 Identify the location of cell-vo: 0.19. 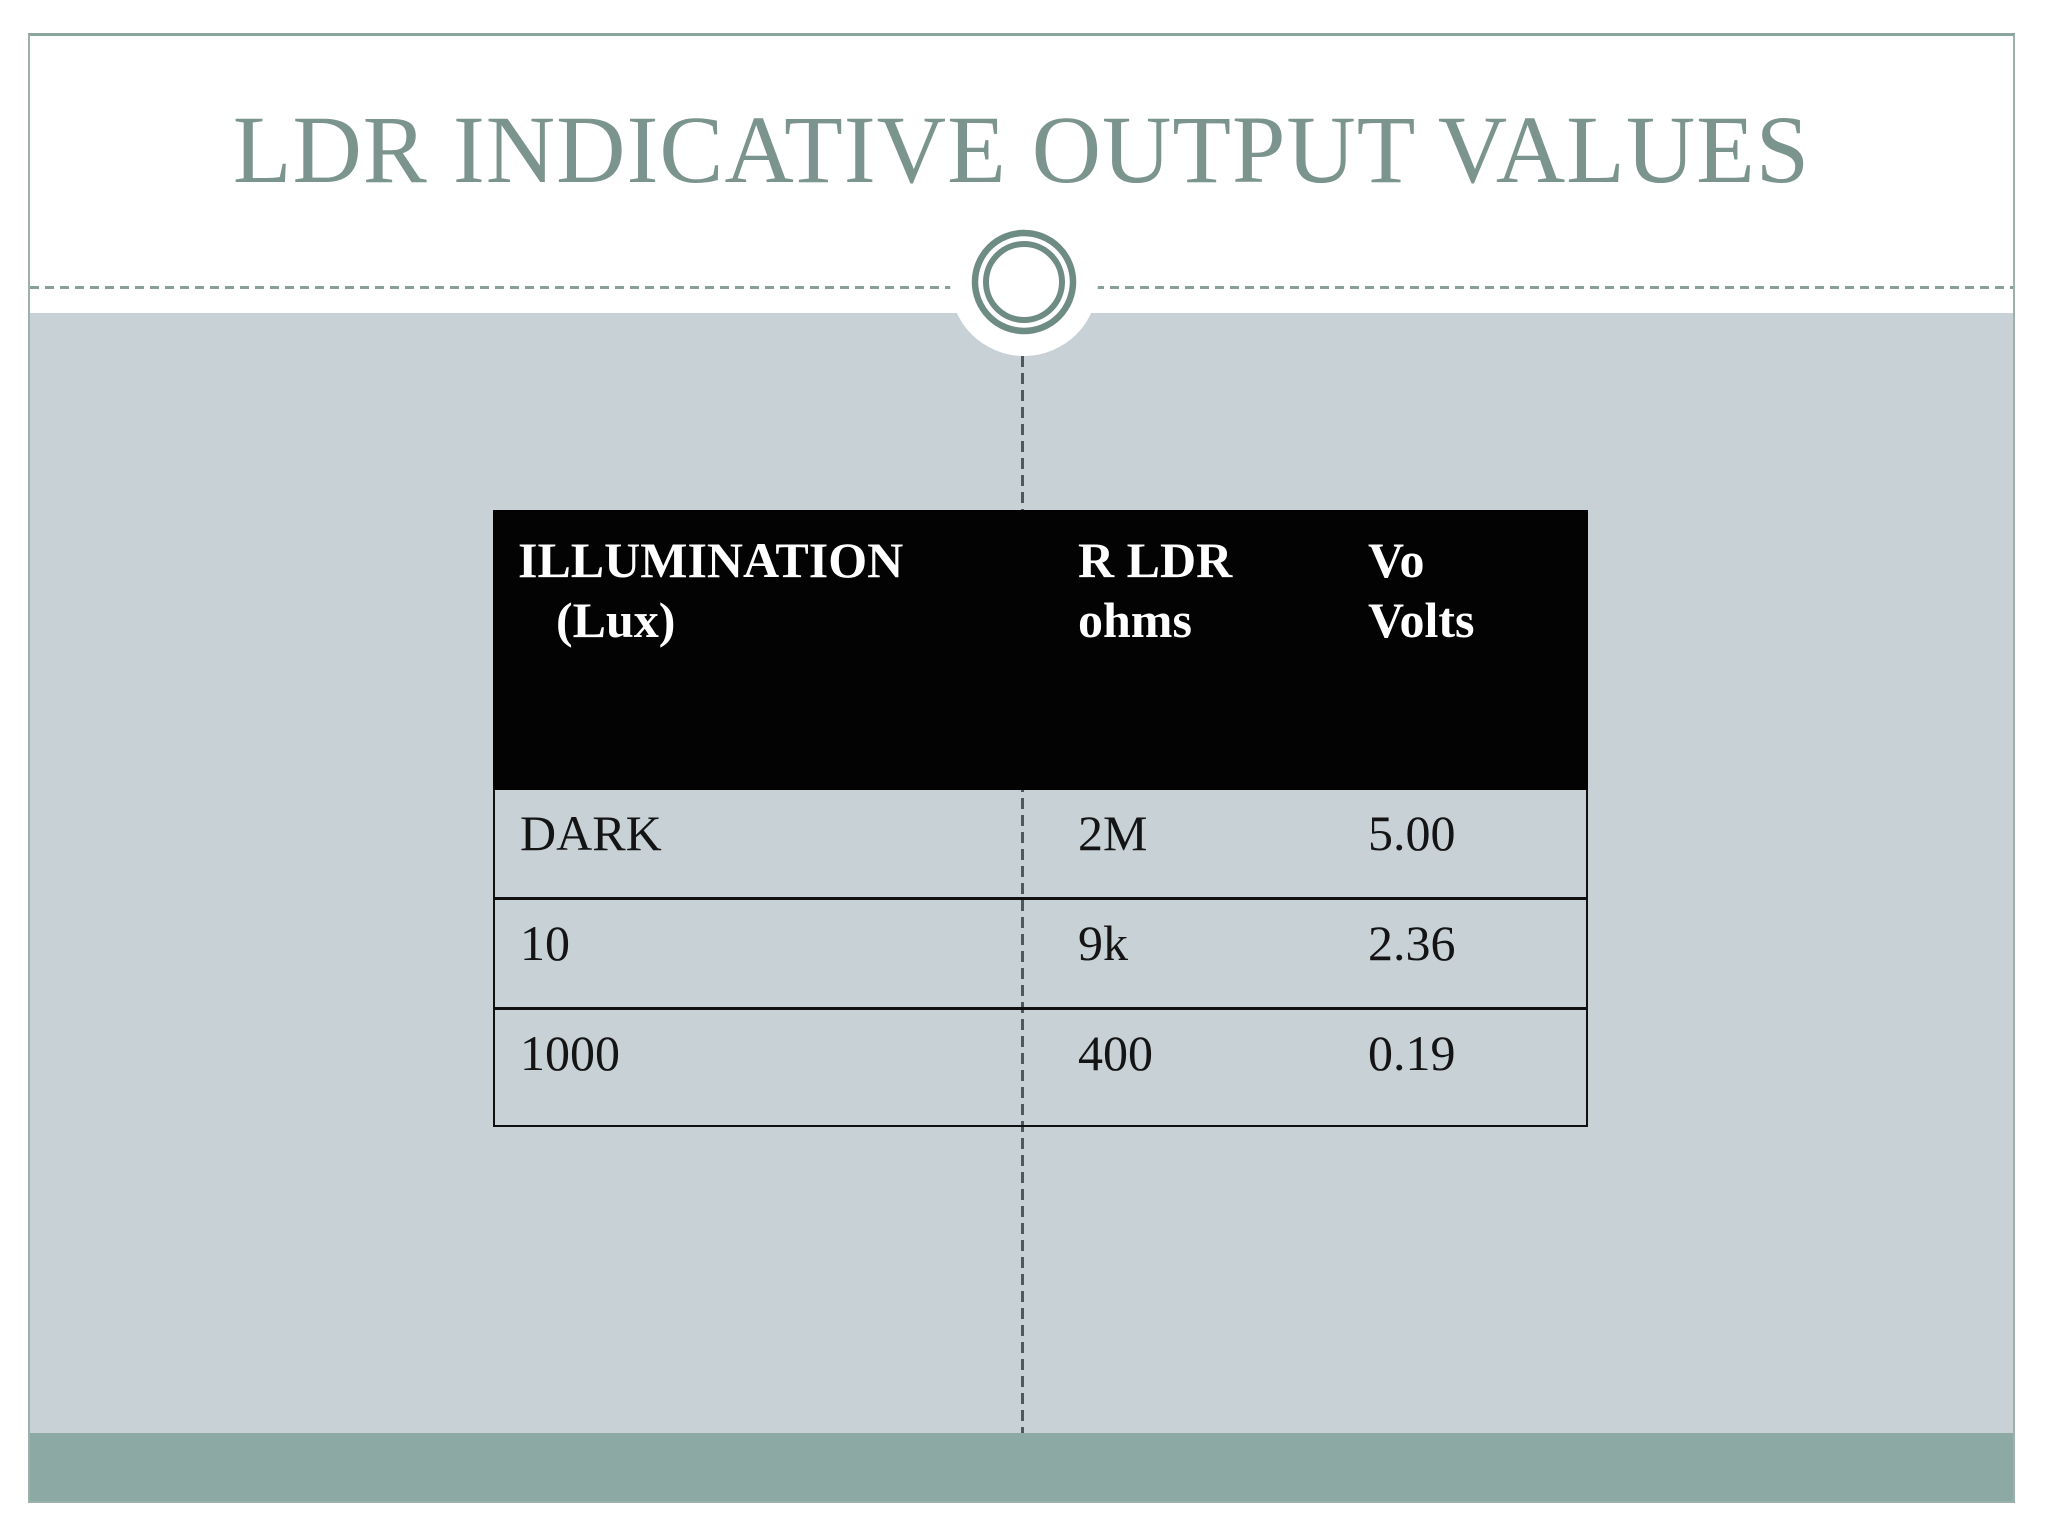
(1412, 1053).